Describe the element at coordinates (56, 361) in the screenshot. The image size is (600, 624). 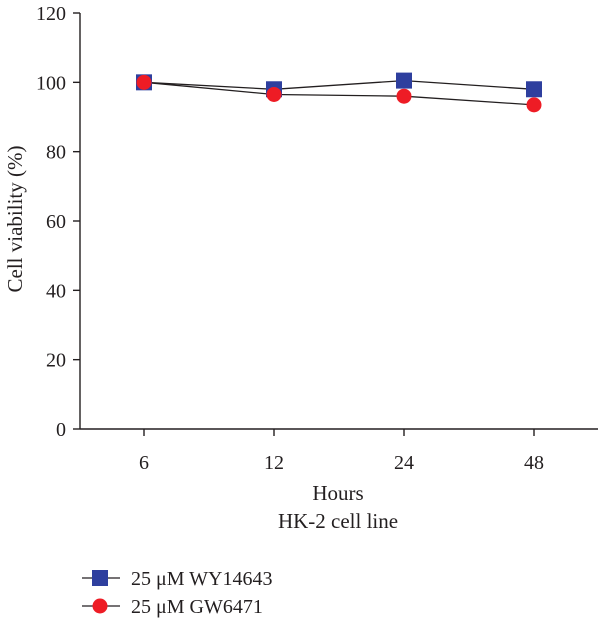
I see `y-tick-label: 20` at that location.